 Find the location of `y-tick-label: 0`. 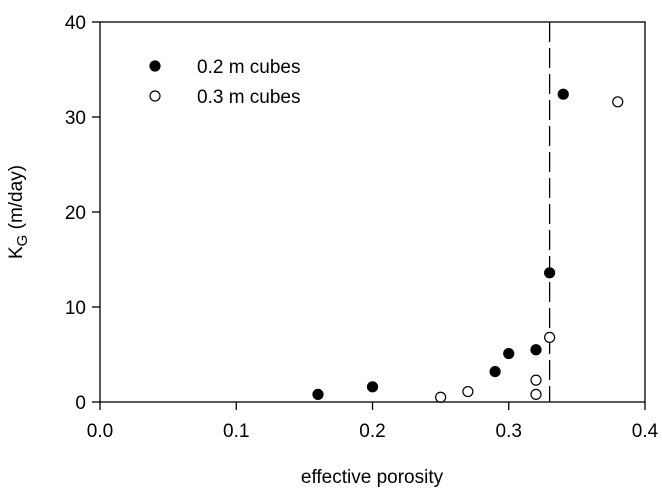

y-tick-label: 0 is located at coordinates (80, 403).